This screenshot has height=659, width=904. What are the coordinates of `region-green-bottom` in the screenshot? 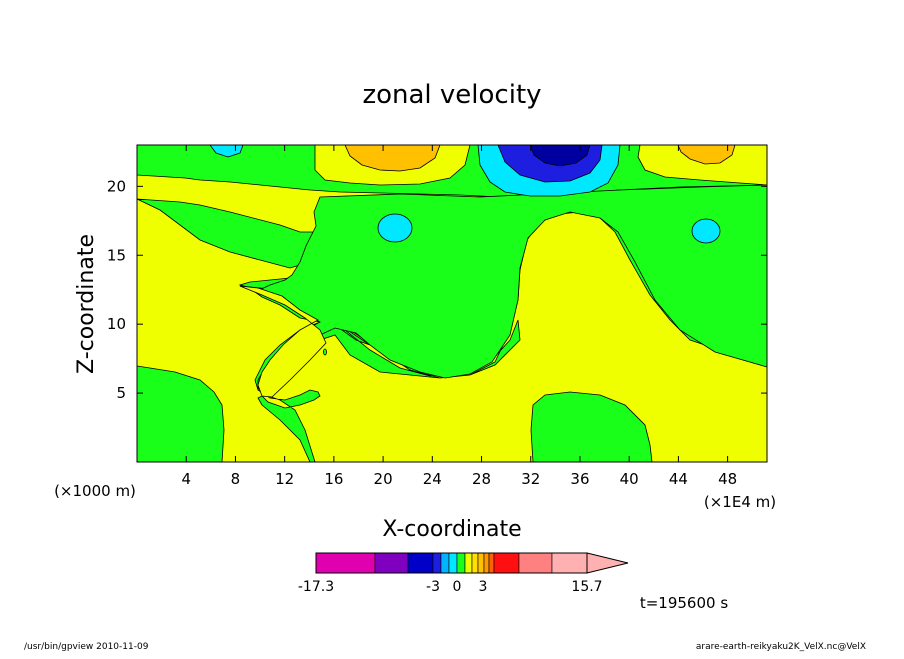 It's located at (591, 426).